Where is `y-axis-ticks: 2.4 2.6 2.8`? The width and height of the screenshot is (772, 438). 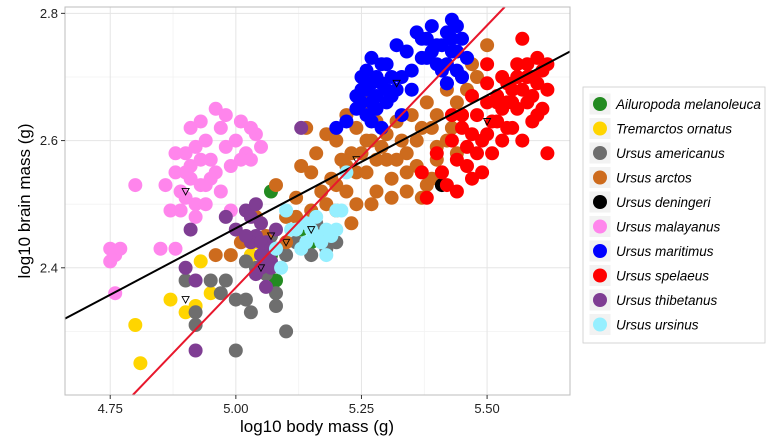 y-axis-ticks: 2.4 2.6 2.8 is located at coordinates (52, 140).